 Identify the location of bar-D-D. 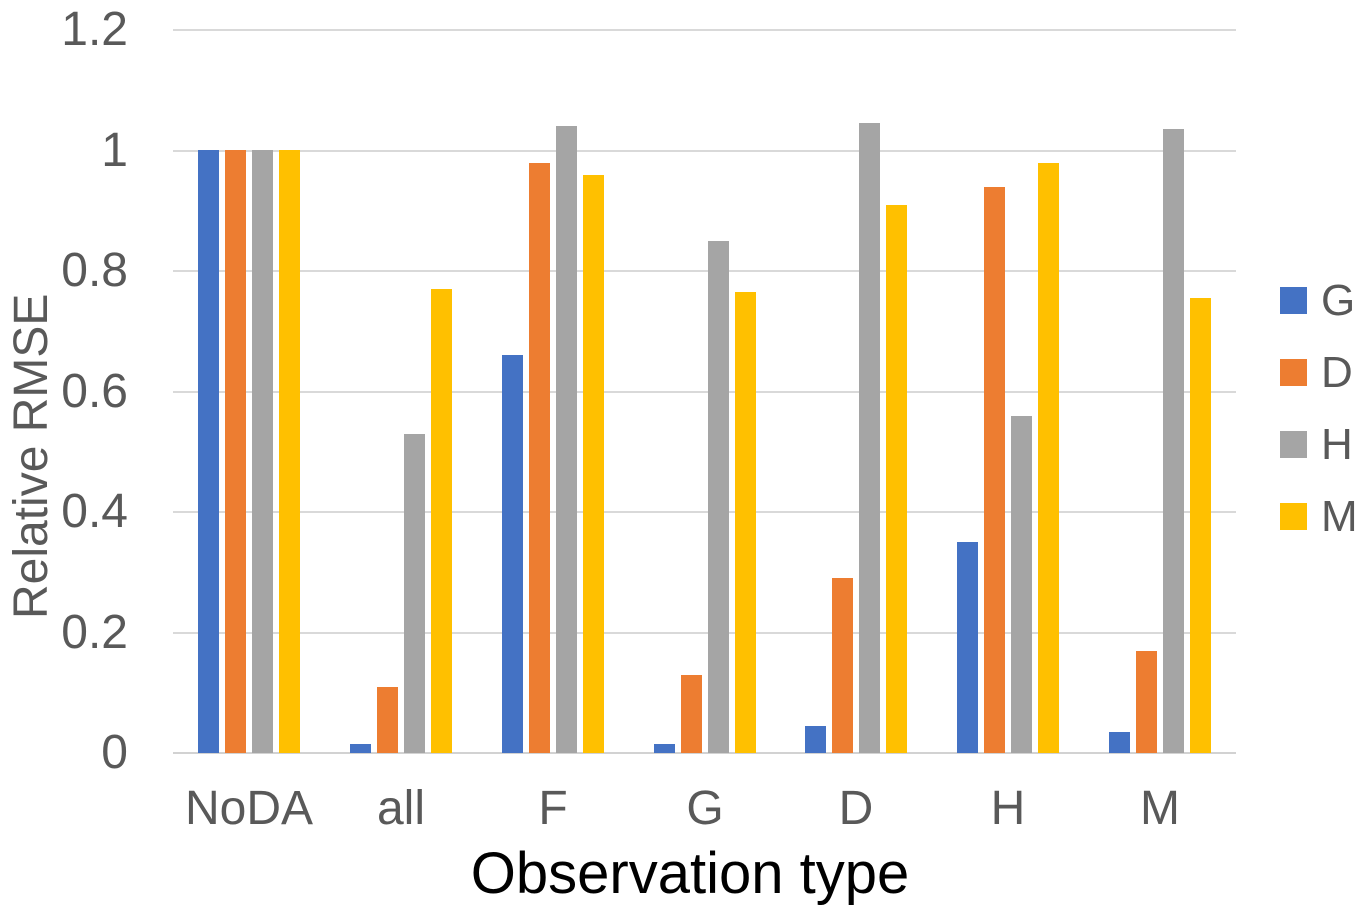
(842, 665).